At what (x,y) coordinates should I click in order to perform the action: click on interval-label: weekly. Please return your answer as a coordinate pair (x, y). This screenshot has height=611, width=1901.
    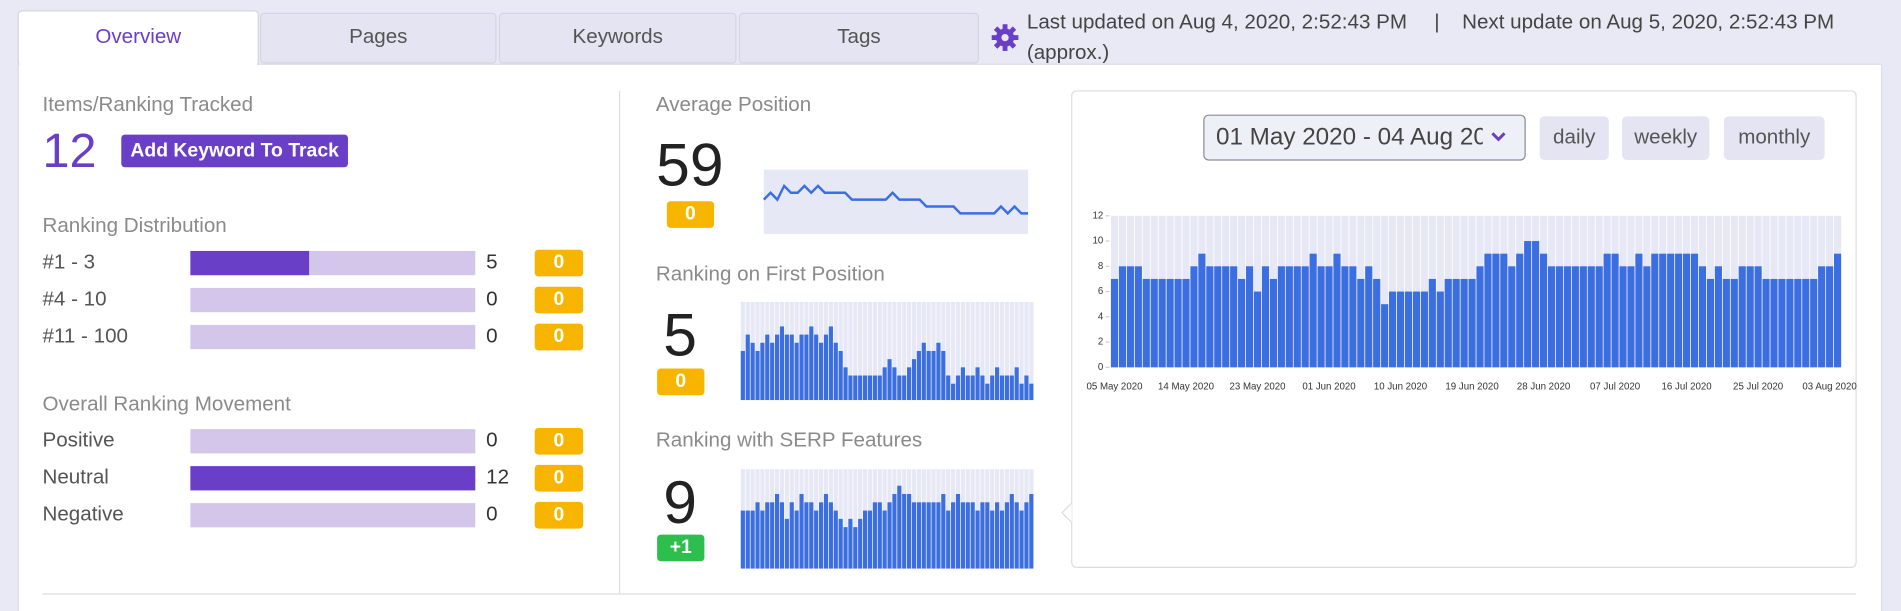
    Looking at the image, I should click on (1665, 137).